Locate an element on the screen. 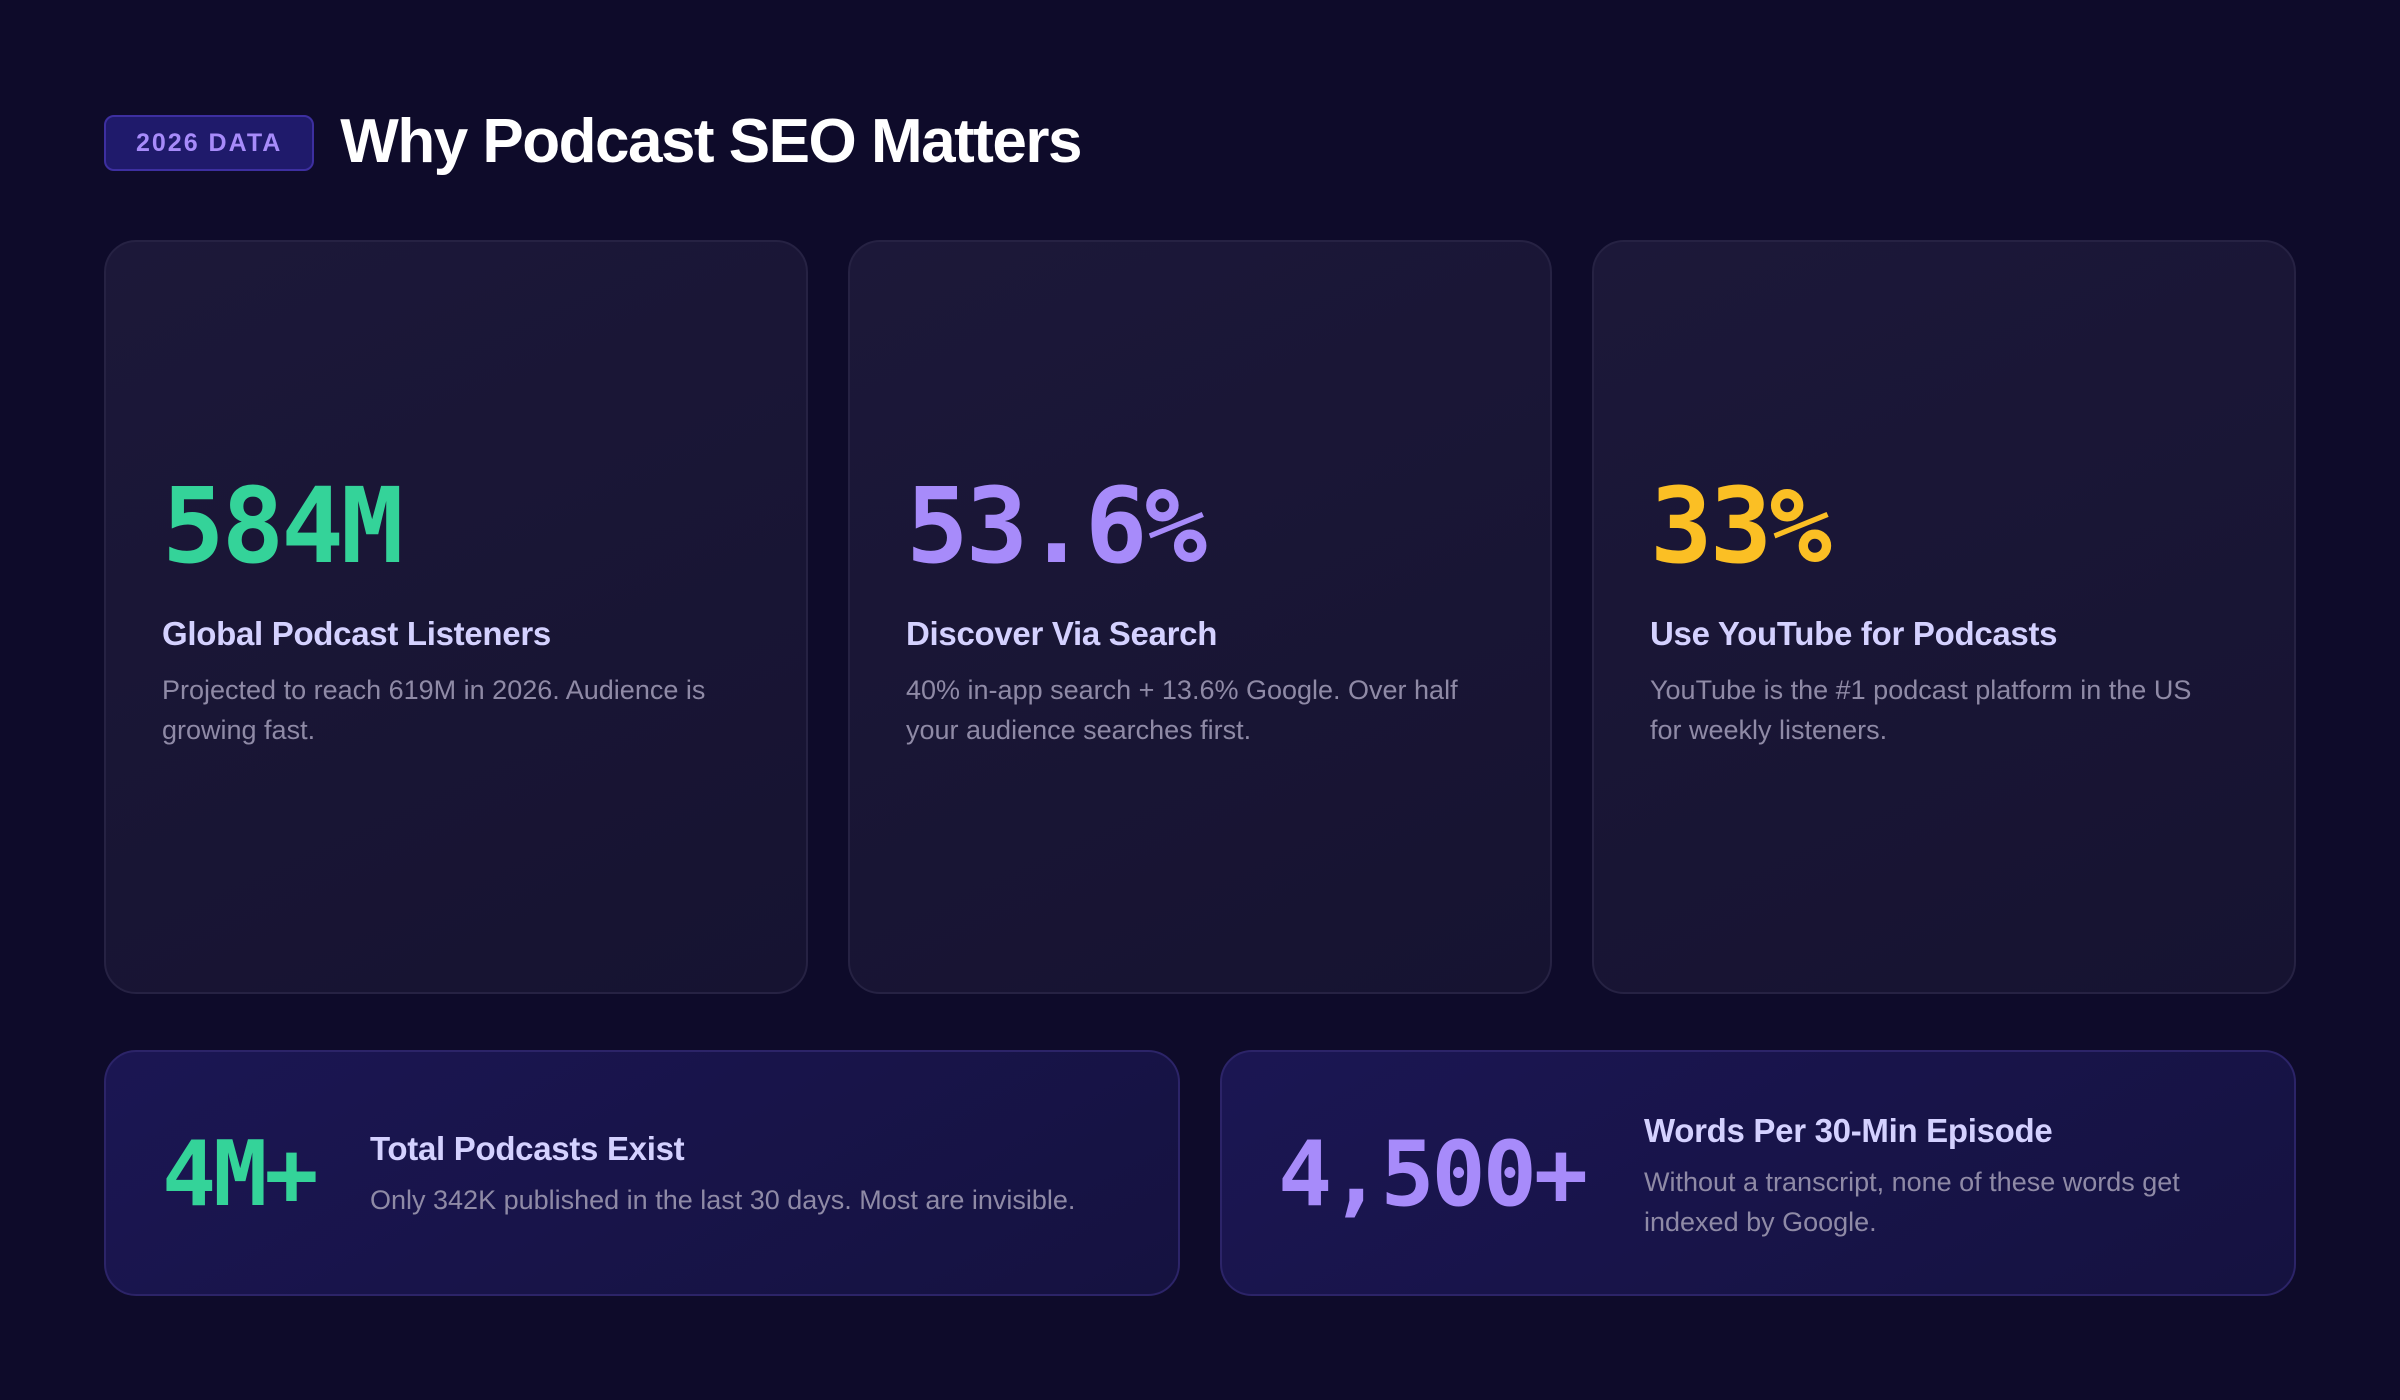 The width and height of the screenshot is (2400, 1400). header: 2026 DATA Why Podcast SEO Matters is located at coordinates (593, 141).